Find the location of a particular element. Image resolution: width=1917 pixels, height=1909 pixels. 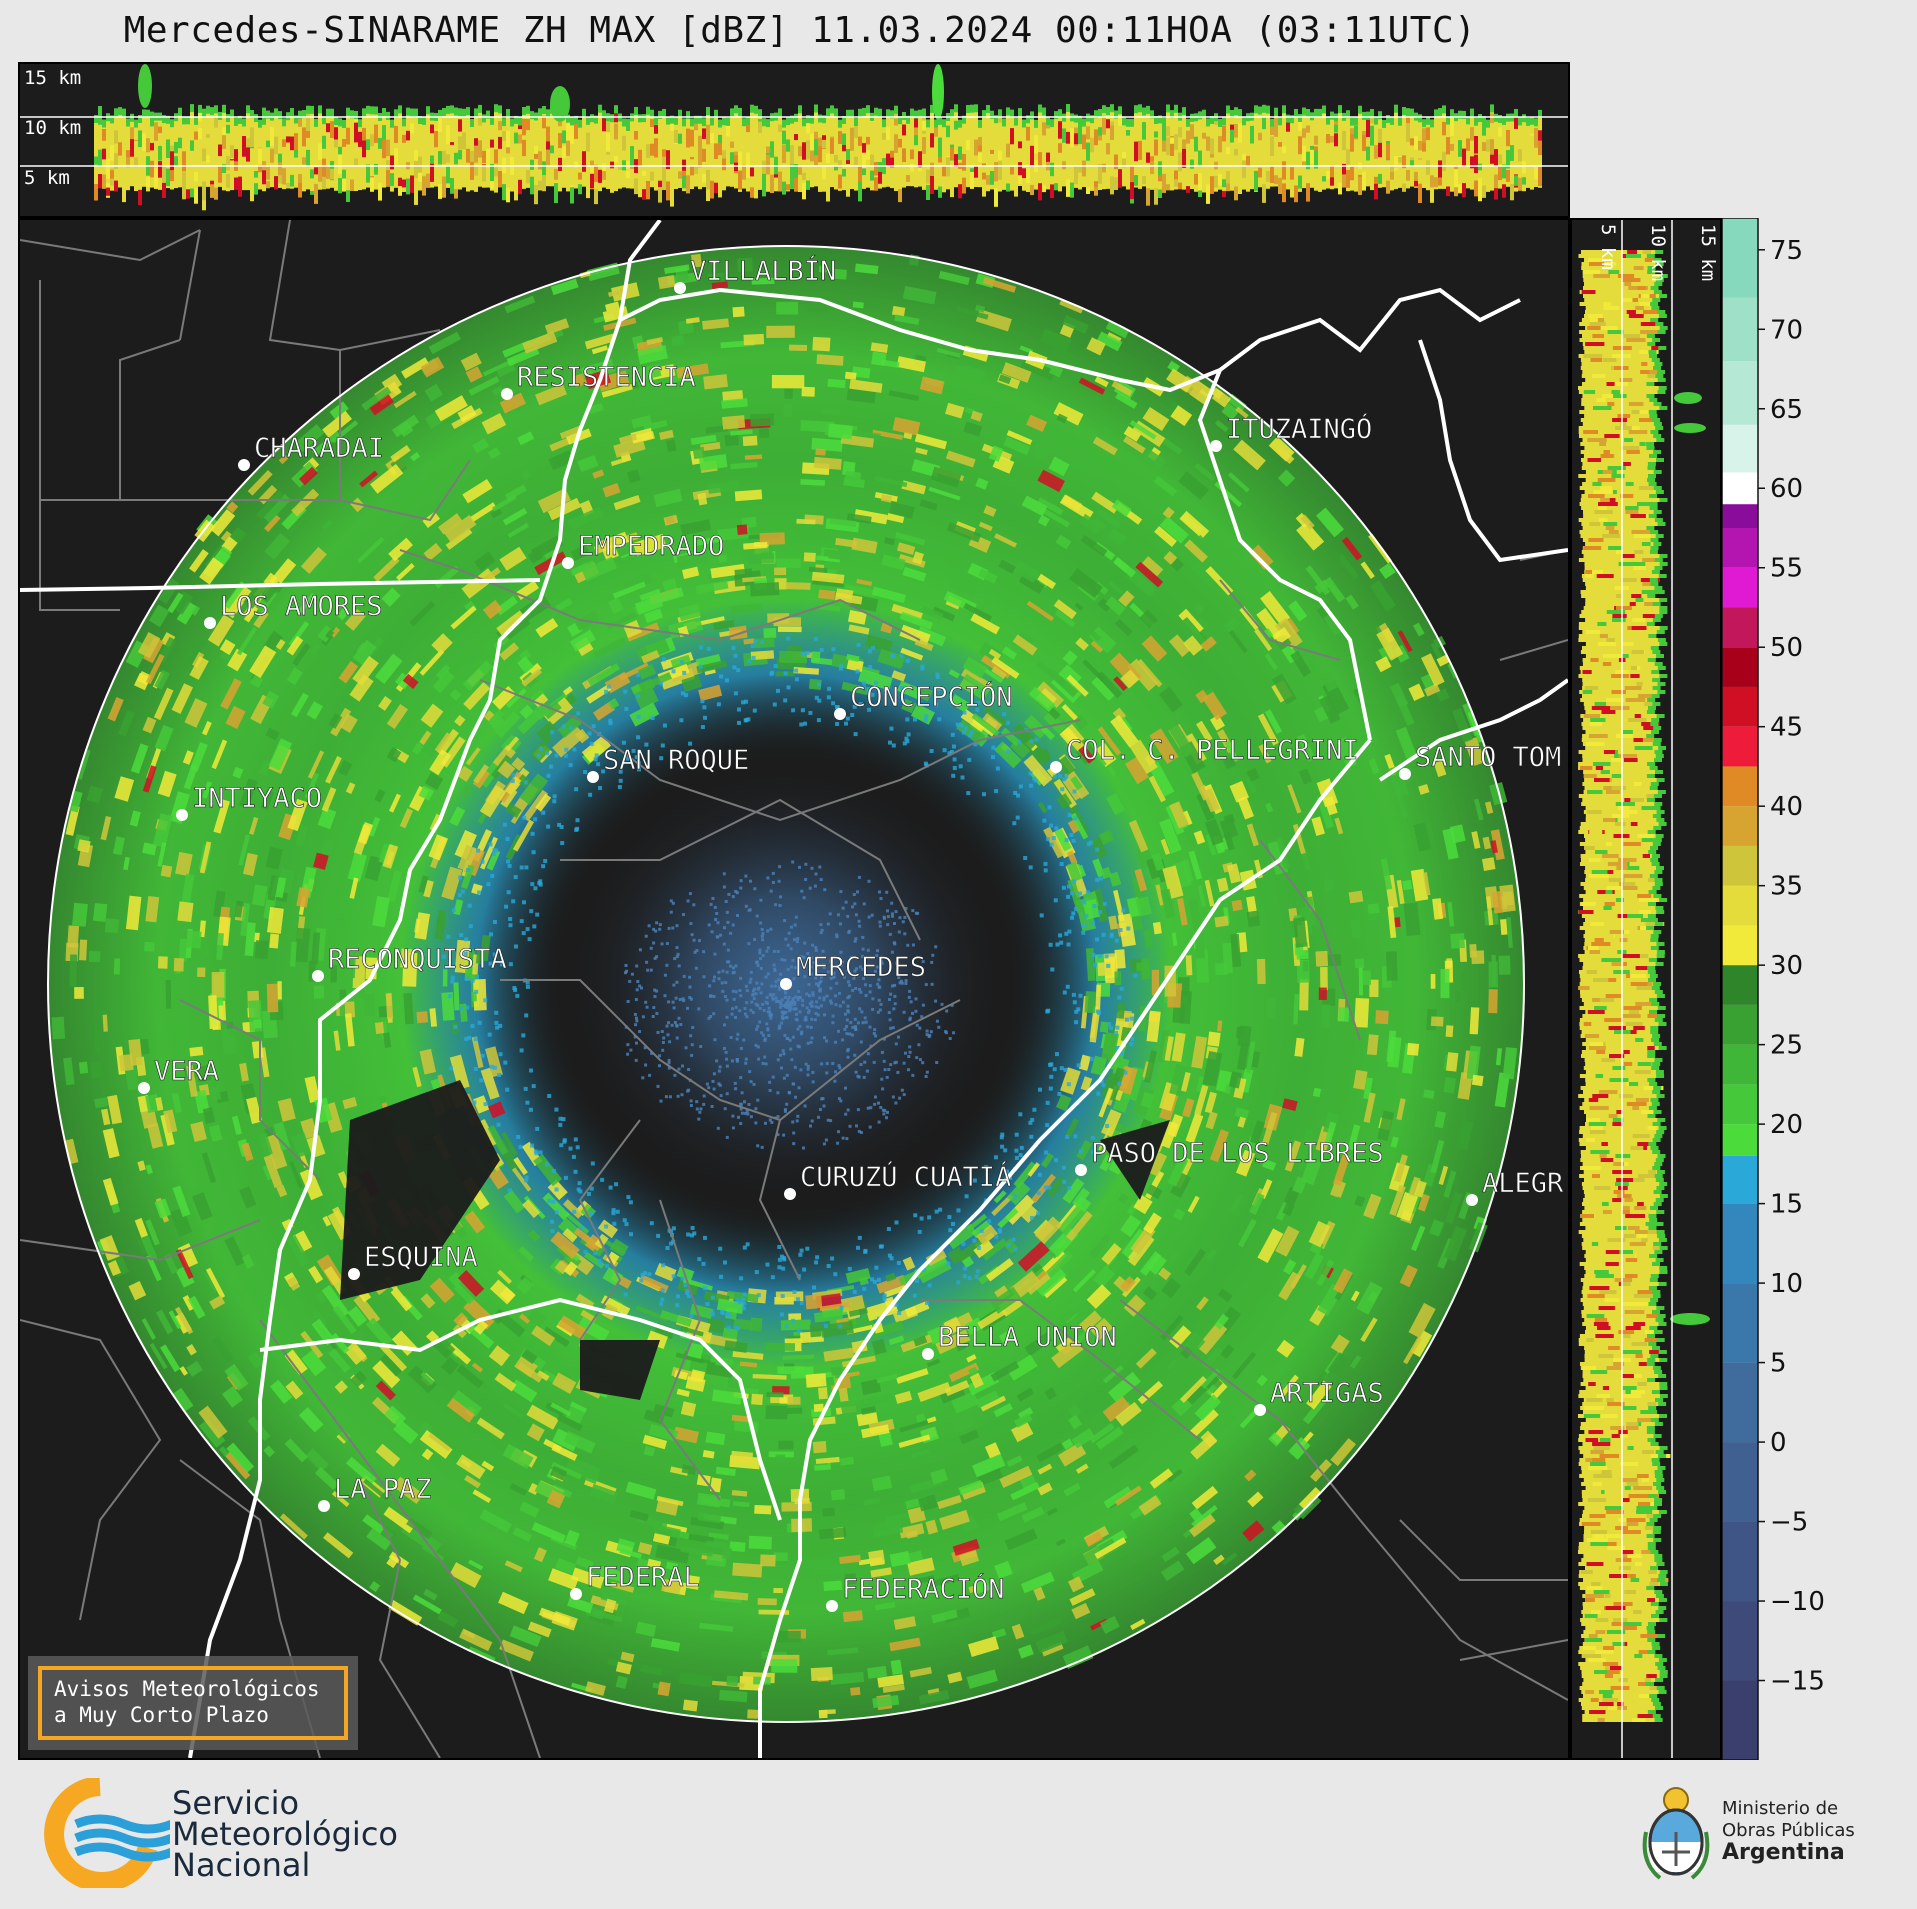

colorbar-tick-label: 75 is located at coordinates (1786, 251).